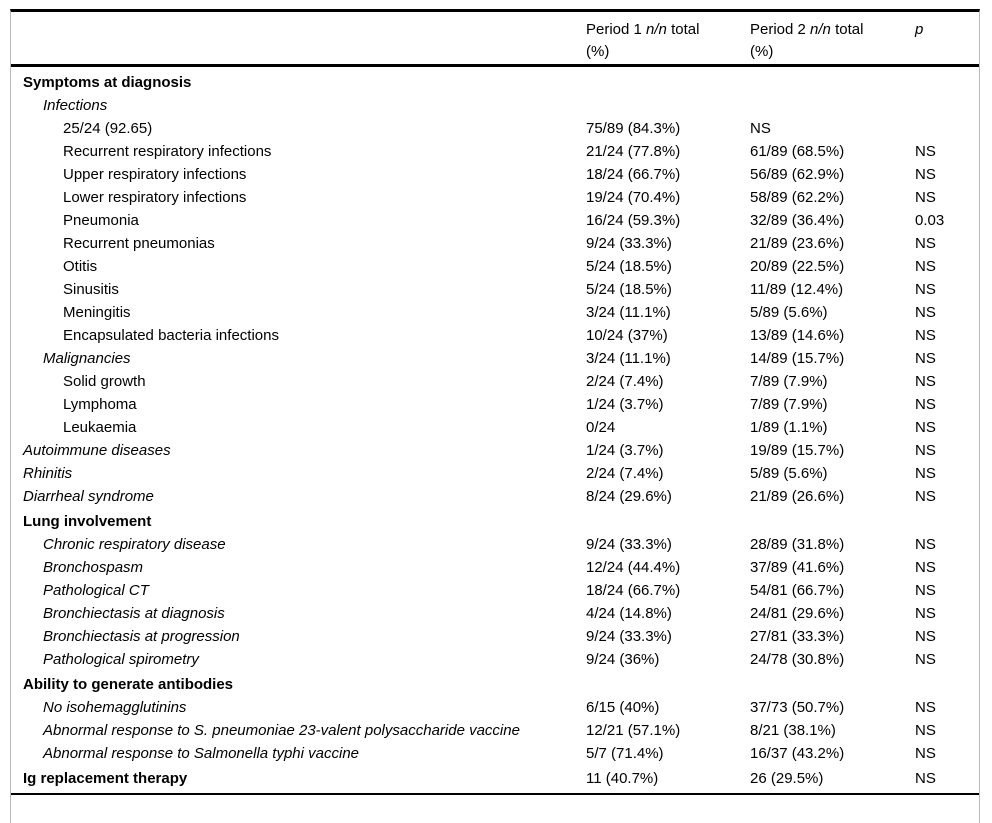 The image size is (992, 823). What do you see at coordinates (623, 659) in the screenshot?
I see `period1-value: 9/24 (36%)` at bounding box center [623, 659].